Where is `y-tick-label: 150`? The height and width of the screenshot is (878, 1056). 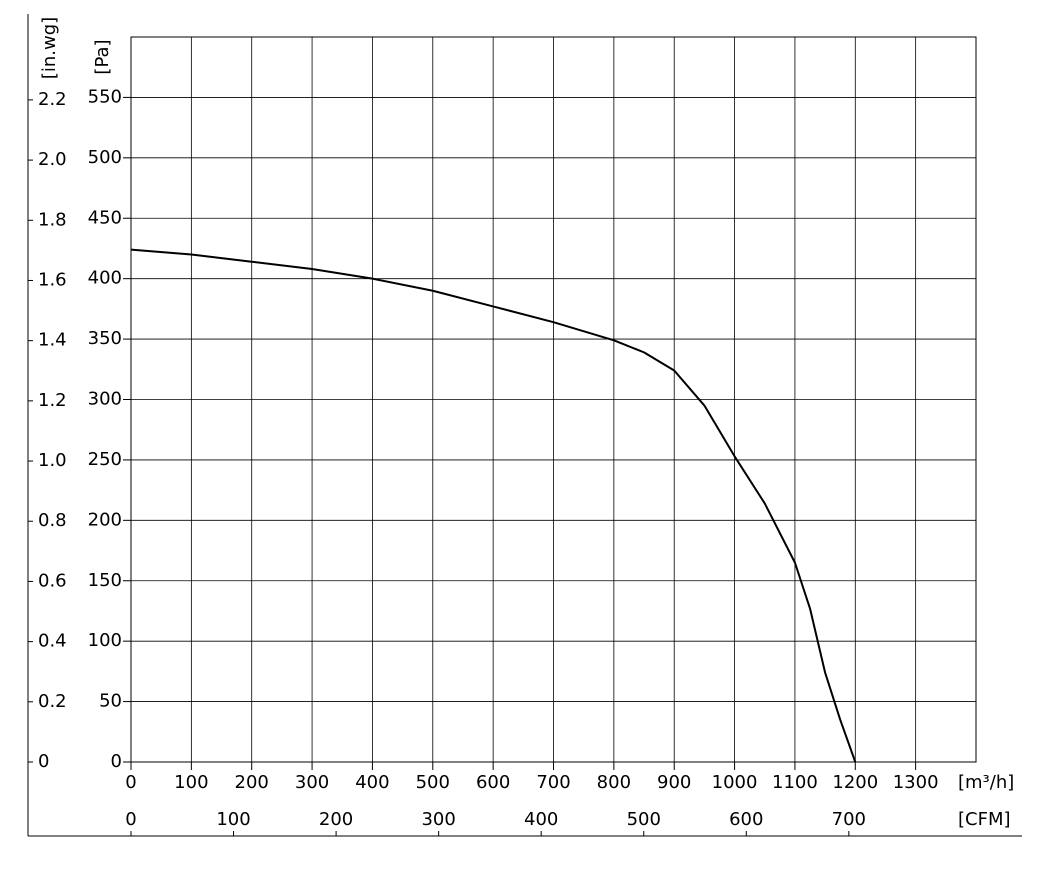
y-tick-label: 150 is located at coordinates (105, 580).